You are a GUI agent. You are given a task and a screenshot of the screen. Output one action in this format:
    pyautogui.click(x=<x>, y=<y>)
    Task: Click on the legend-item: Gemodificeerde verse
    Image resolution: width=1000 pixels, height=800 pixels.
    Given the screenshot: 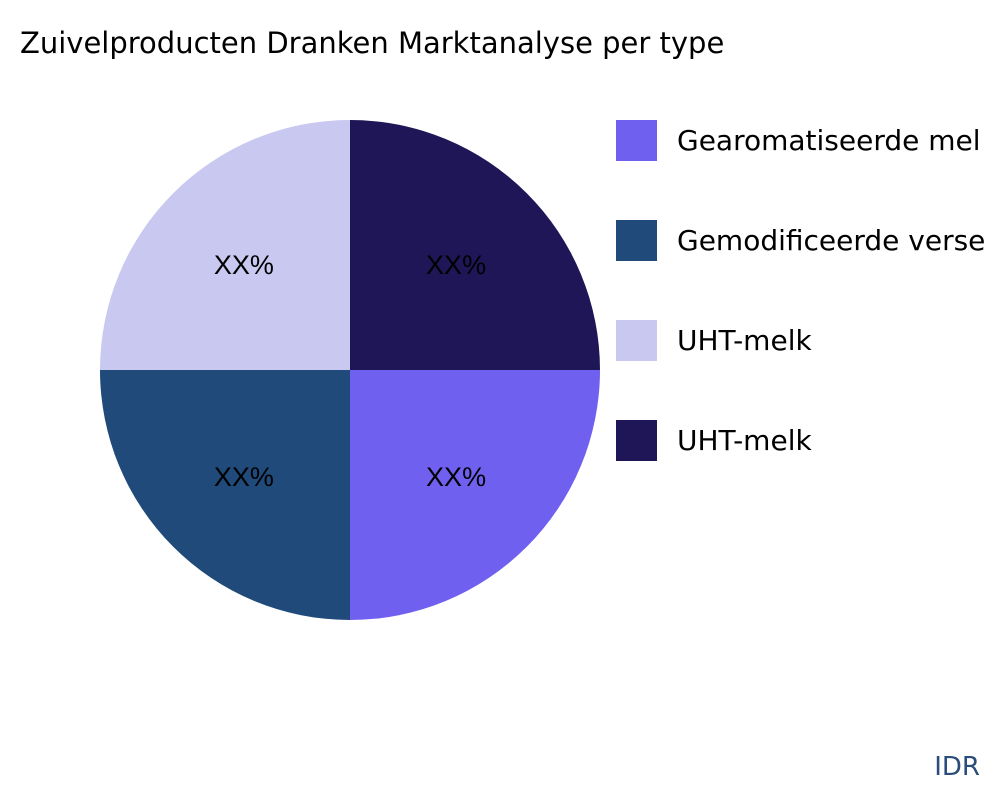 What is the action you would take?
    pyautogui.click(x=800, y=240)
    